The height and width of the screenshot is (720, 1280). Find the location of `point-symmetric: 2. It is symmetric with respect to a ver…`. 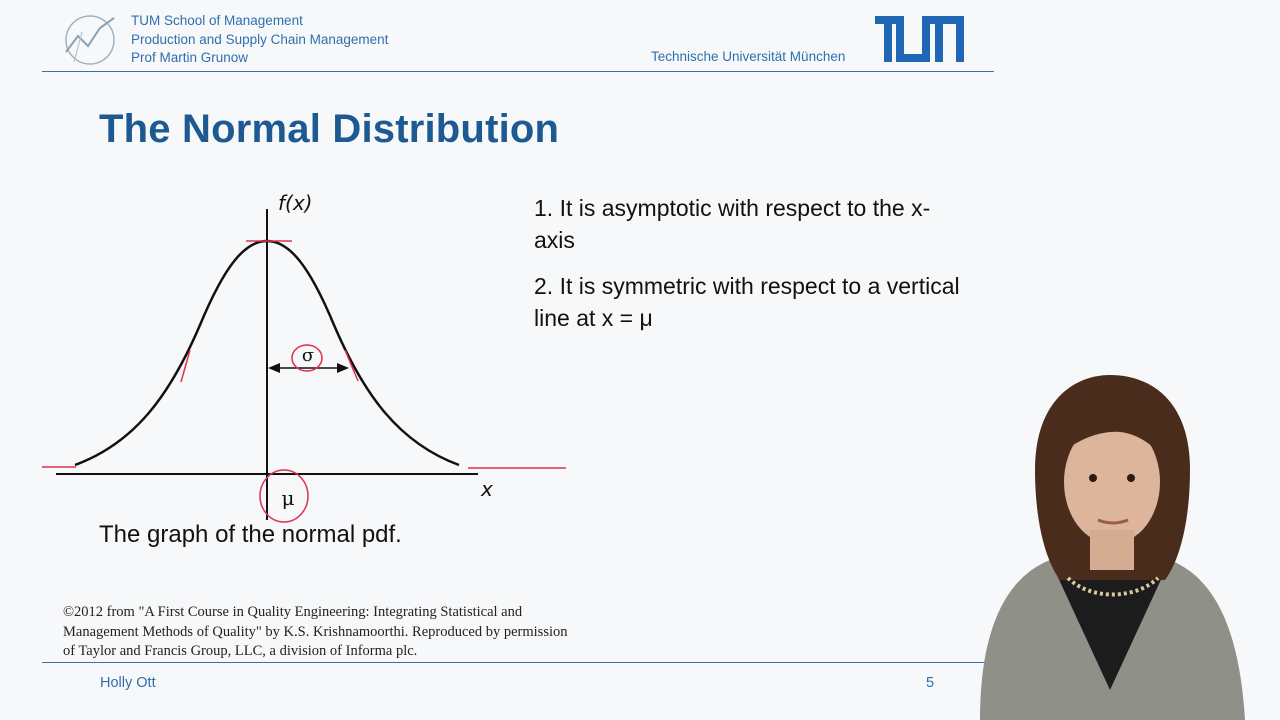

point-symmetric: 2. It is symmetric with respect to a ver… is located at coordinates (747, 302).